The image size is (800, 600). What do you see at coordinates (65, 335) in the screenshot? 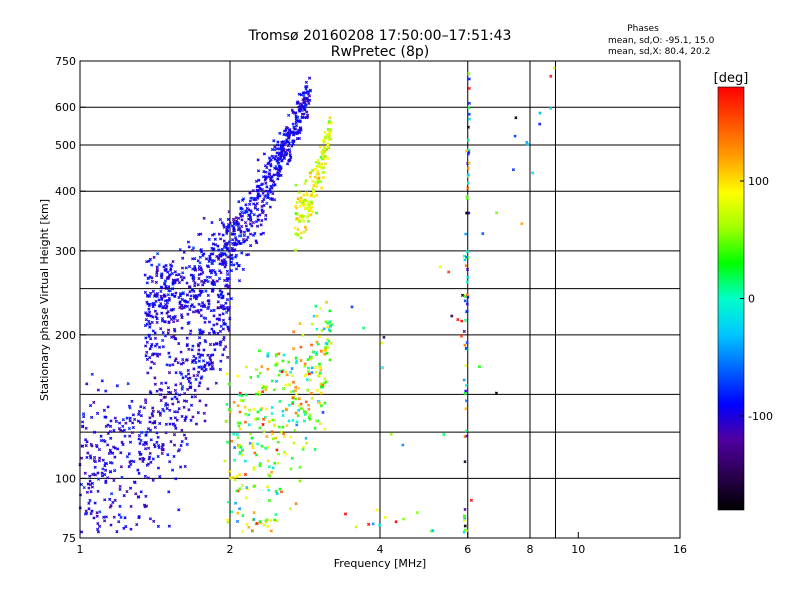
I see `y-tick-label: 200` at bounding box center [65, 335].